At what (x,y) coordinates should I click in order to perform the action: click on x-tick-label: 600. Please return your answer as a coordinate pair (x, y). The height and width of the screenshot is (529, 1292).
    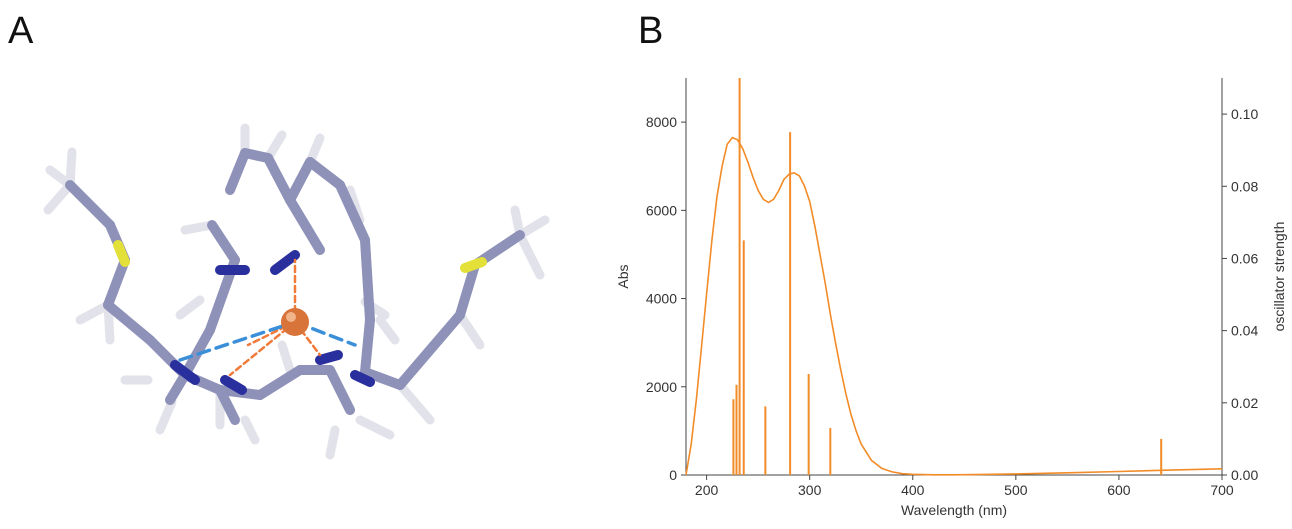
    Looking at the image, I should click on (1119, 490).